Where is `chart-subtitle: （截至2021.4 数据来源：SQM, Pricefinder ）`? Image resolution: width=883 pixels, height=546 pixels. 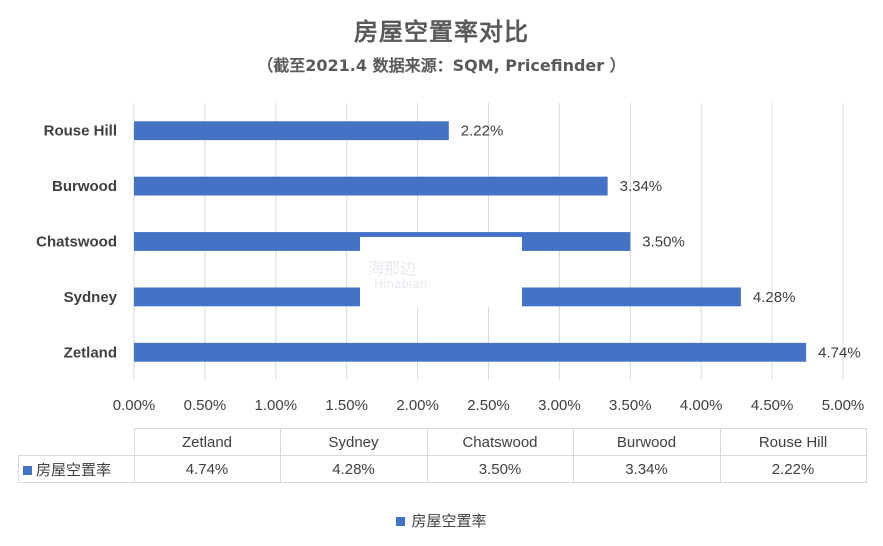 chart-subtitle: （截至2021.4 数据来源：SQM, Pricefinder ） is located at coordinates (441, 65).